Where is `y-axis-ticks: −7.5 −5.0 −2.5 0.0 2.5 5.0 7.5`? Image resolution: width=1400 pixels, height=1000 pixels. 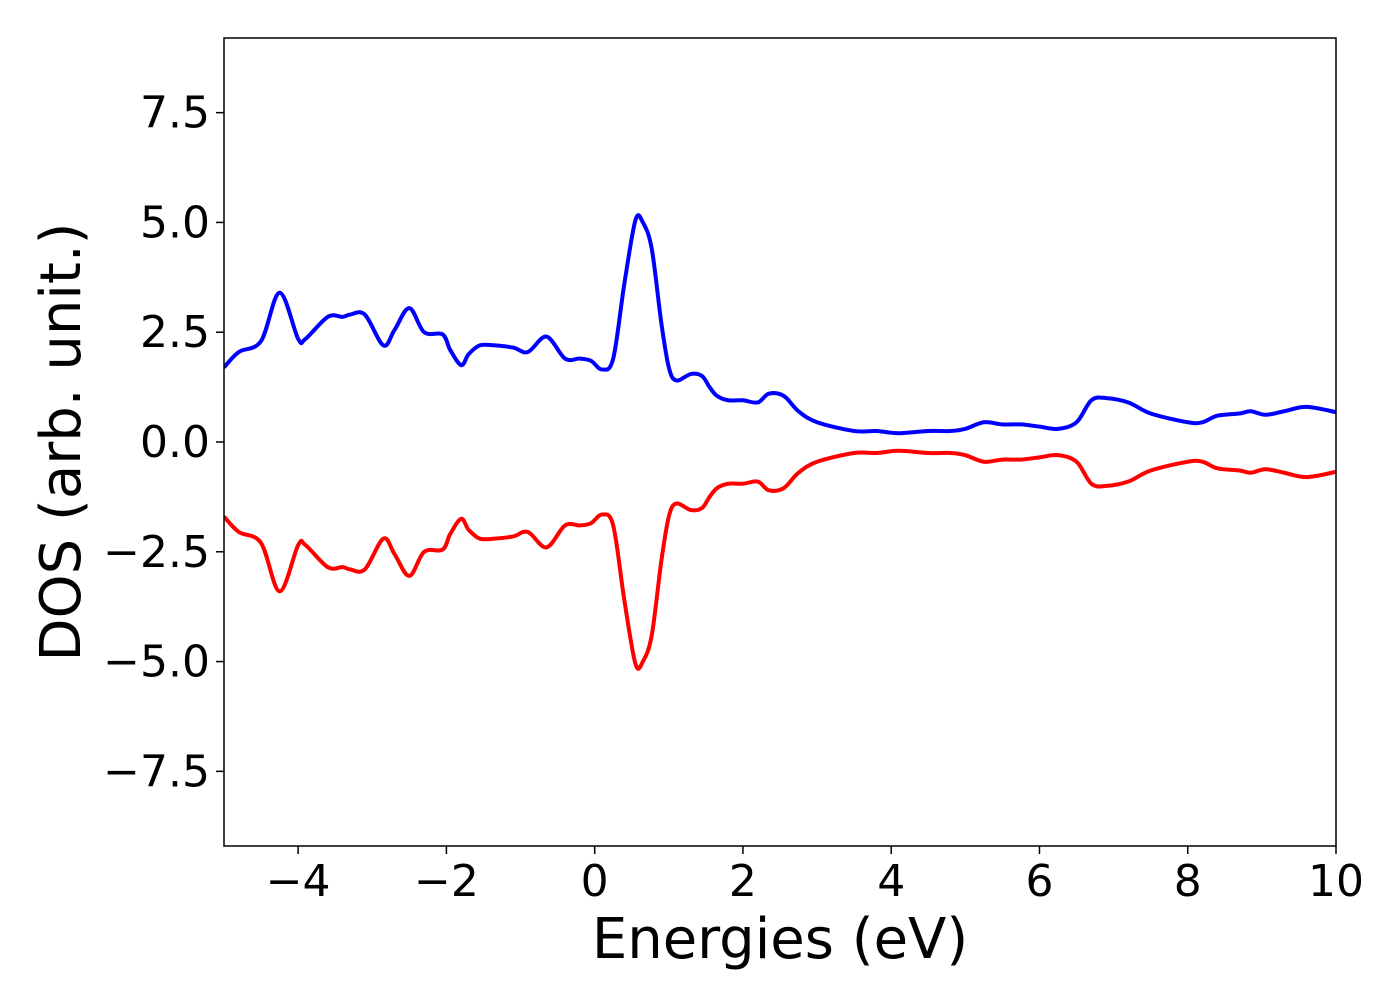
y-axis-ticks: −7.5 −5.0 −2.5 0.0 2.5 5.0 7.5 is located at coordinates (163, 442).